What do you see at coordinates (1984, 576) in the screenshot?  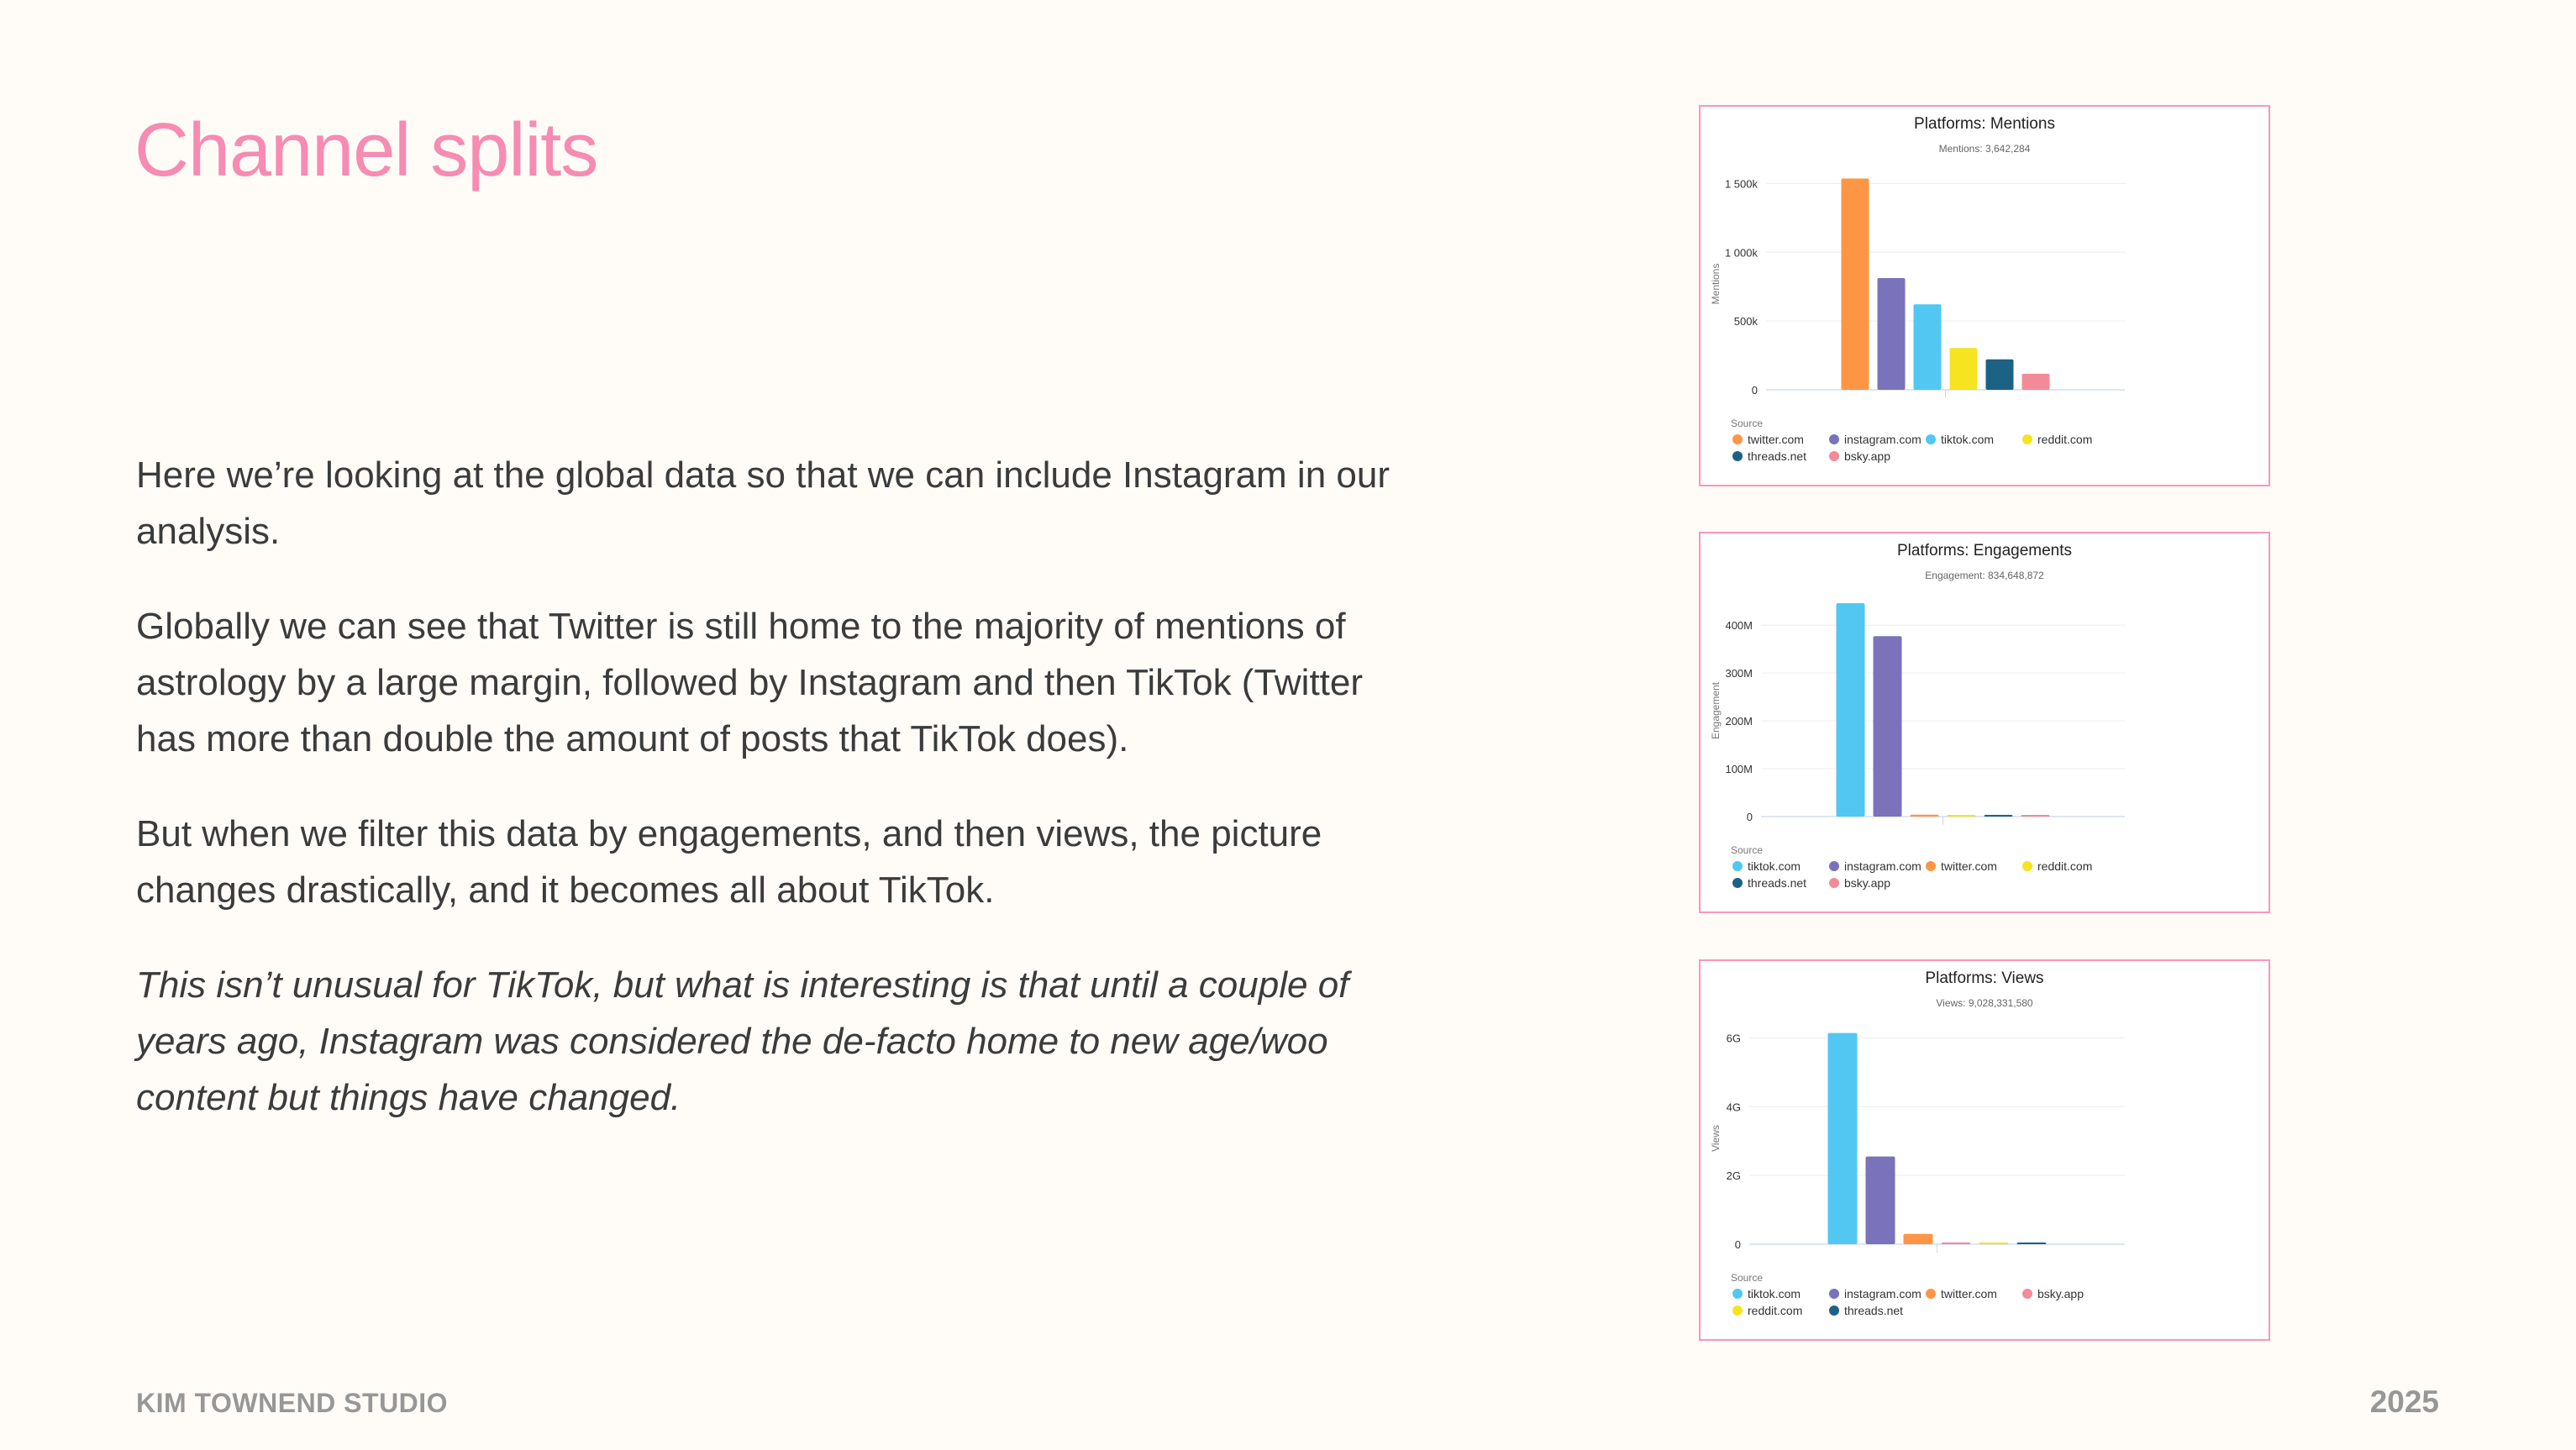 I see `chart-subtitle: Engagement: 834,648,872` at bounding box center [1984, 576].